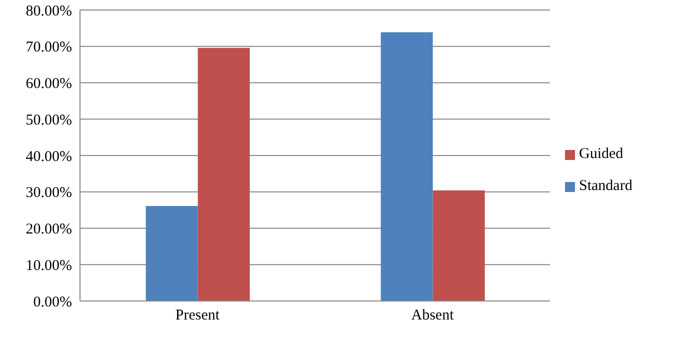 The image size is (685, 340). I want to click on x-tick-label: Absent, so click(433, 316).